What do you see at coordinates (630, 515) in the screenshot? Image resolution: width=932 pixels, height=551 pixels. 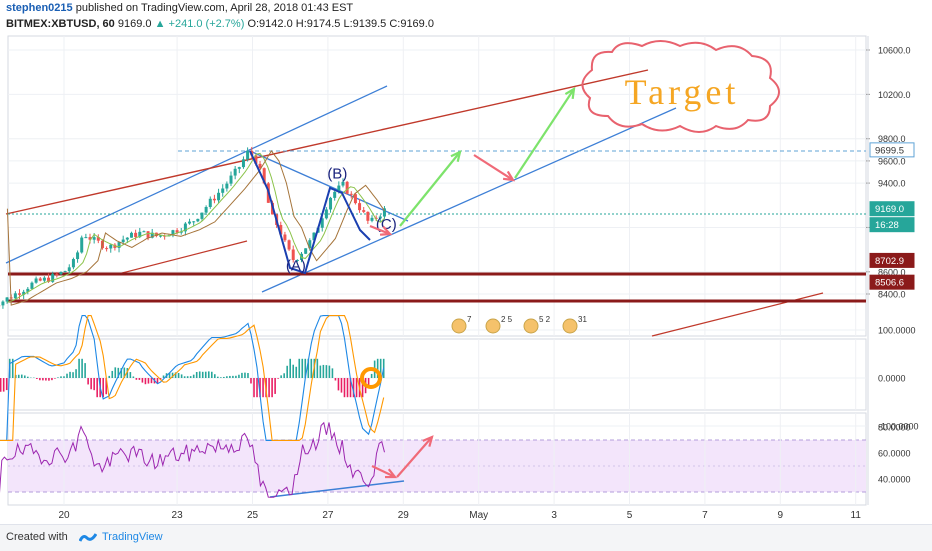 I see `x-tick-label: 5` at bounding box center [630, 515].